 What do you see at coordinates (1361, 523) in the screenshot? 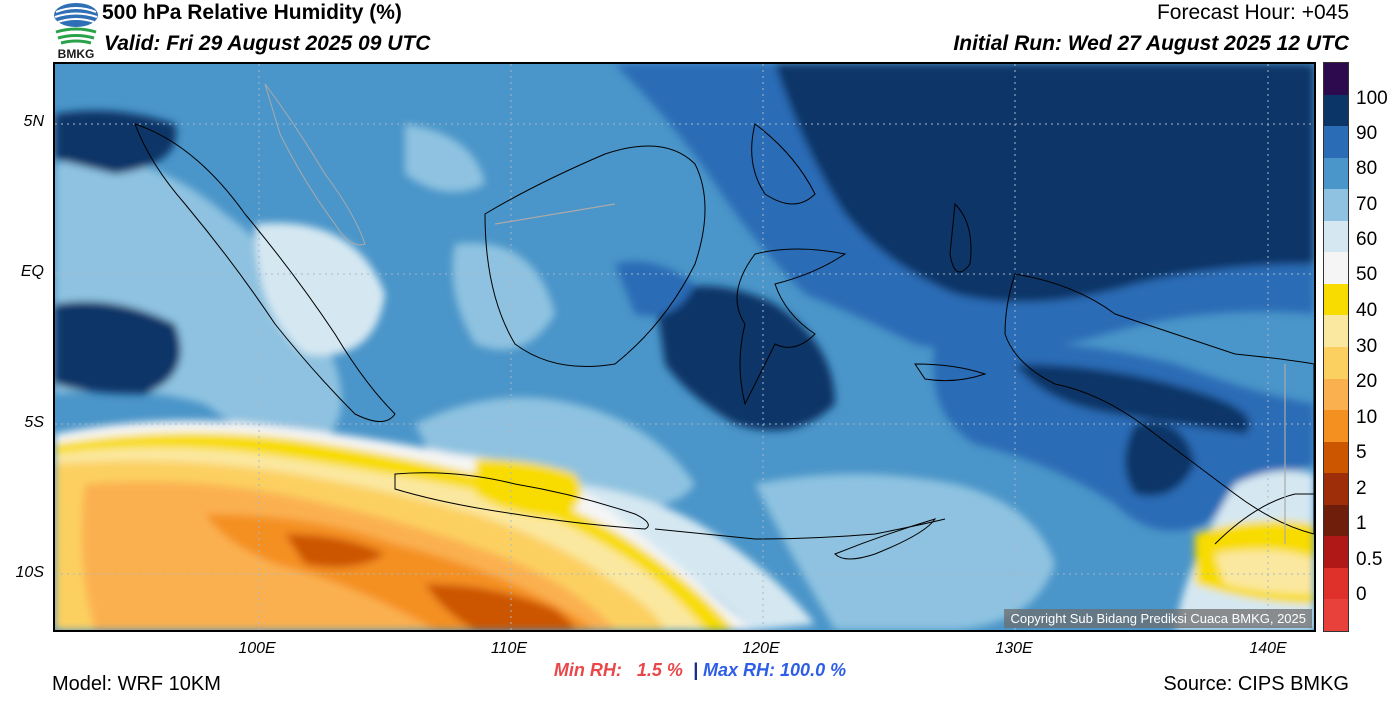
I see `colorbar-label: 1` at bounding box center [1361, 523].